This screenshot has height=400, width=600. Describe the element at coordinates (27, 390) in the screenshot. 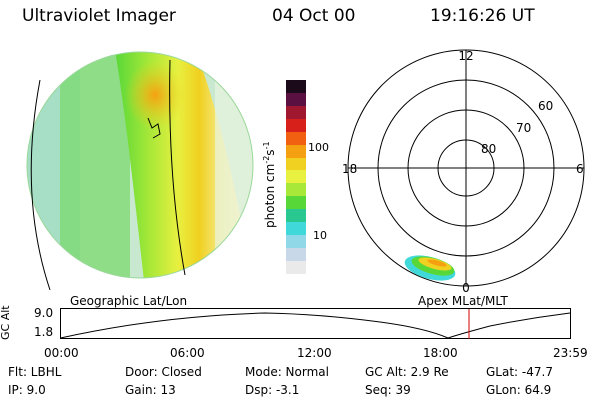

I see `ip-value: IP: 9.0` at that location.